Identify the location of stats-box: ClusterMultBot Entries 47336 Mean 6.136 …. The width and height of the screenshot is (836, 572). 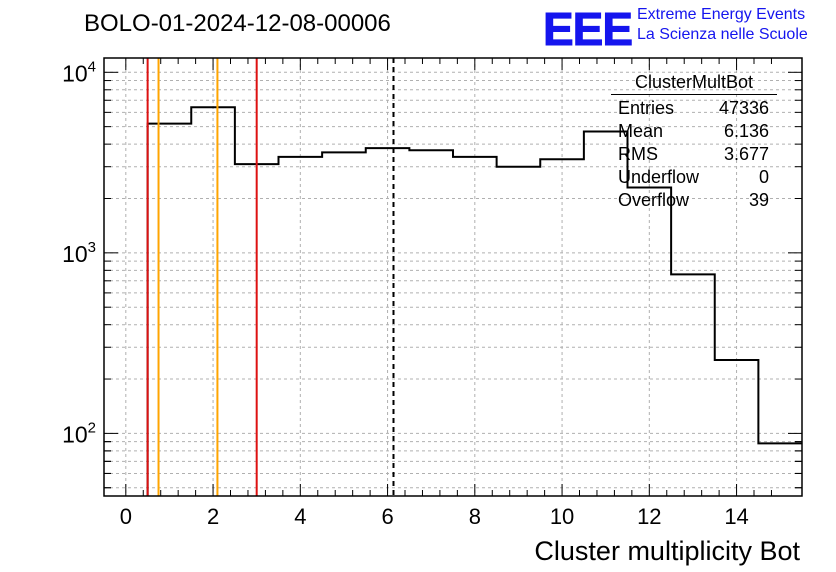
(694, 142).